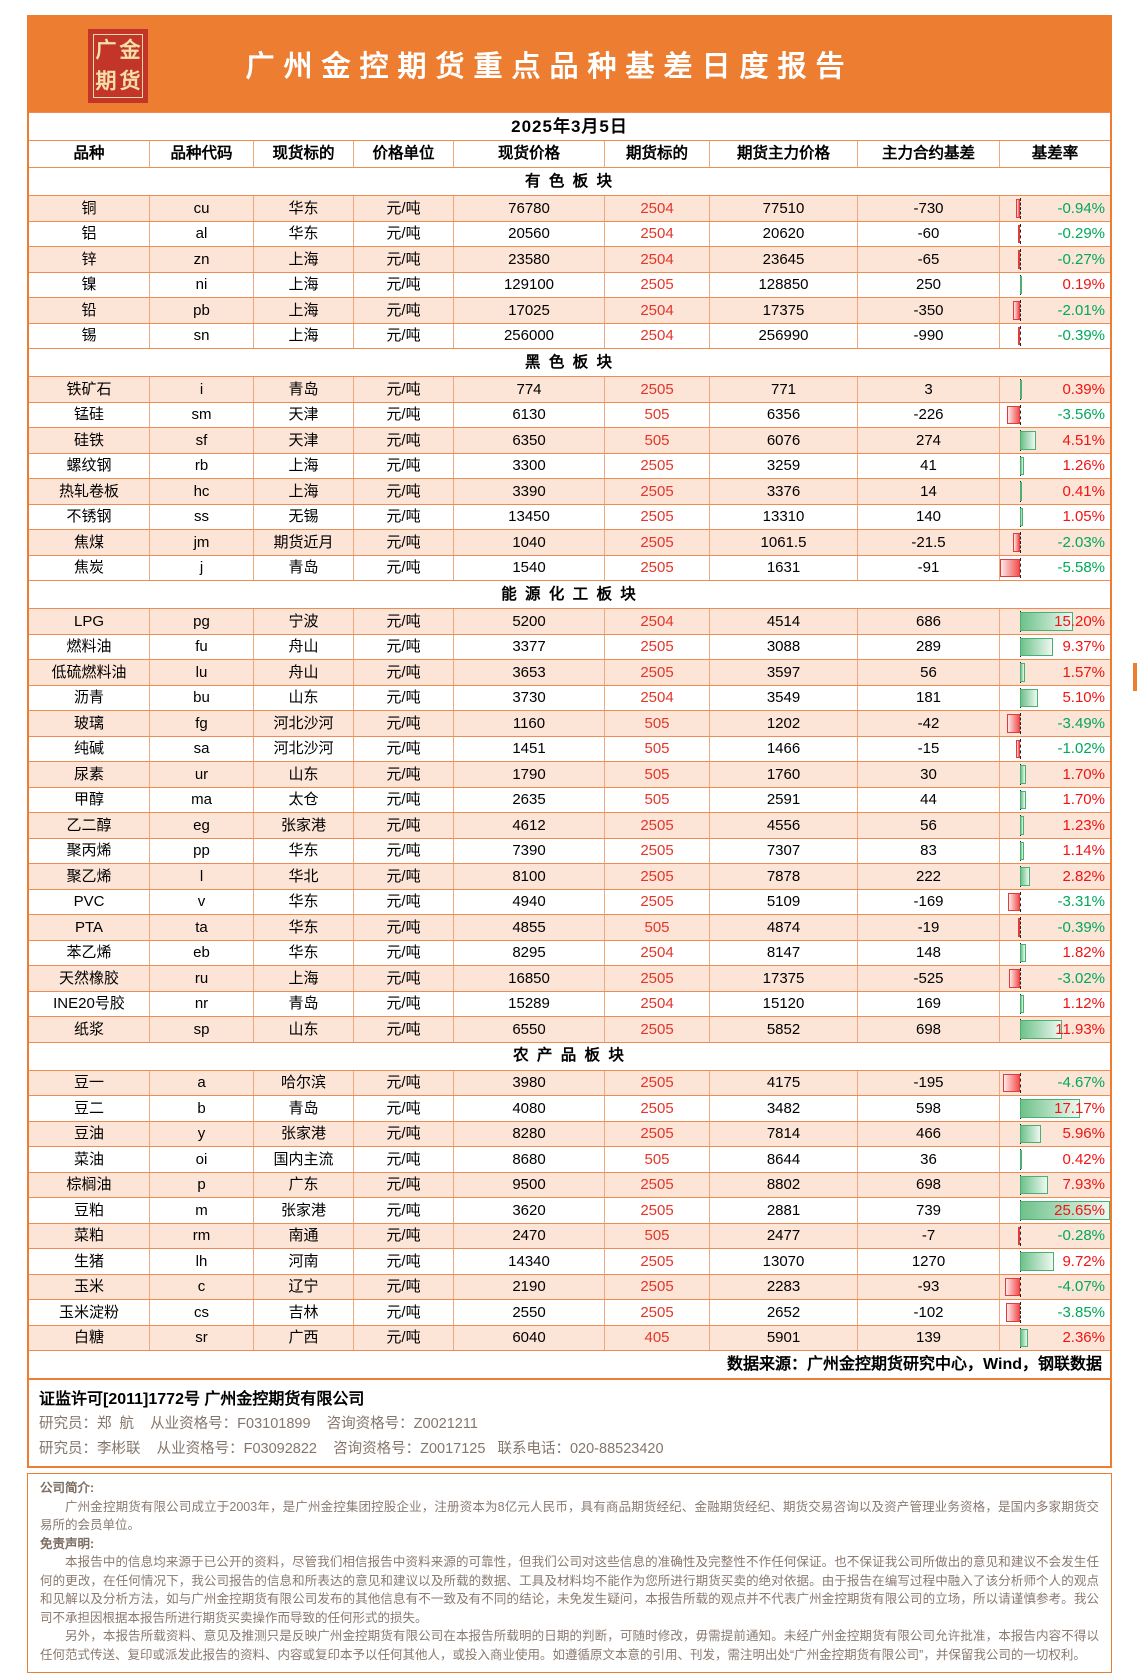 Image resolution: width=1137 pixels, height=1673 pixels. Describe the element at coordinates (529, 1312) in the screenshot. I see `cell-spot-price: 2550` at that location.